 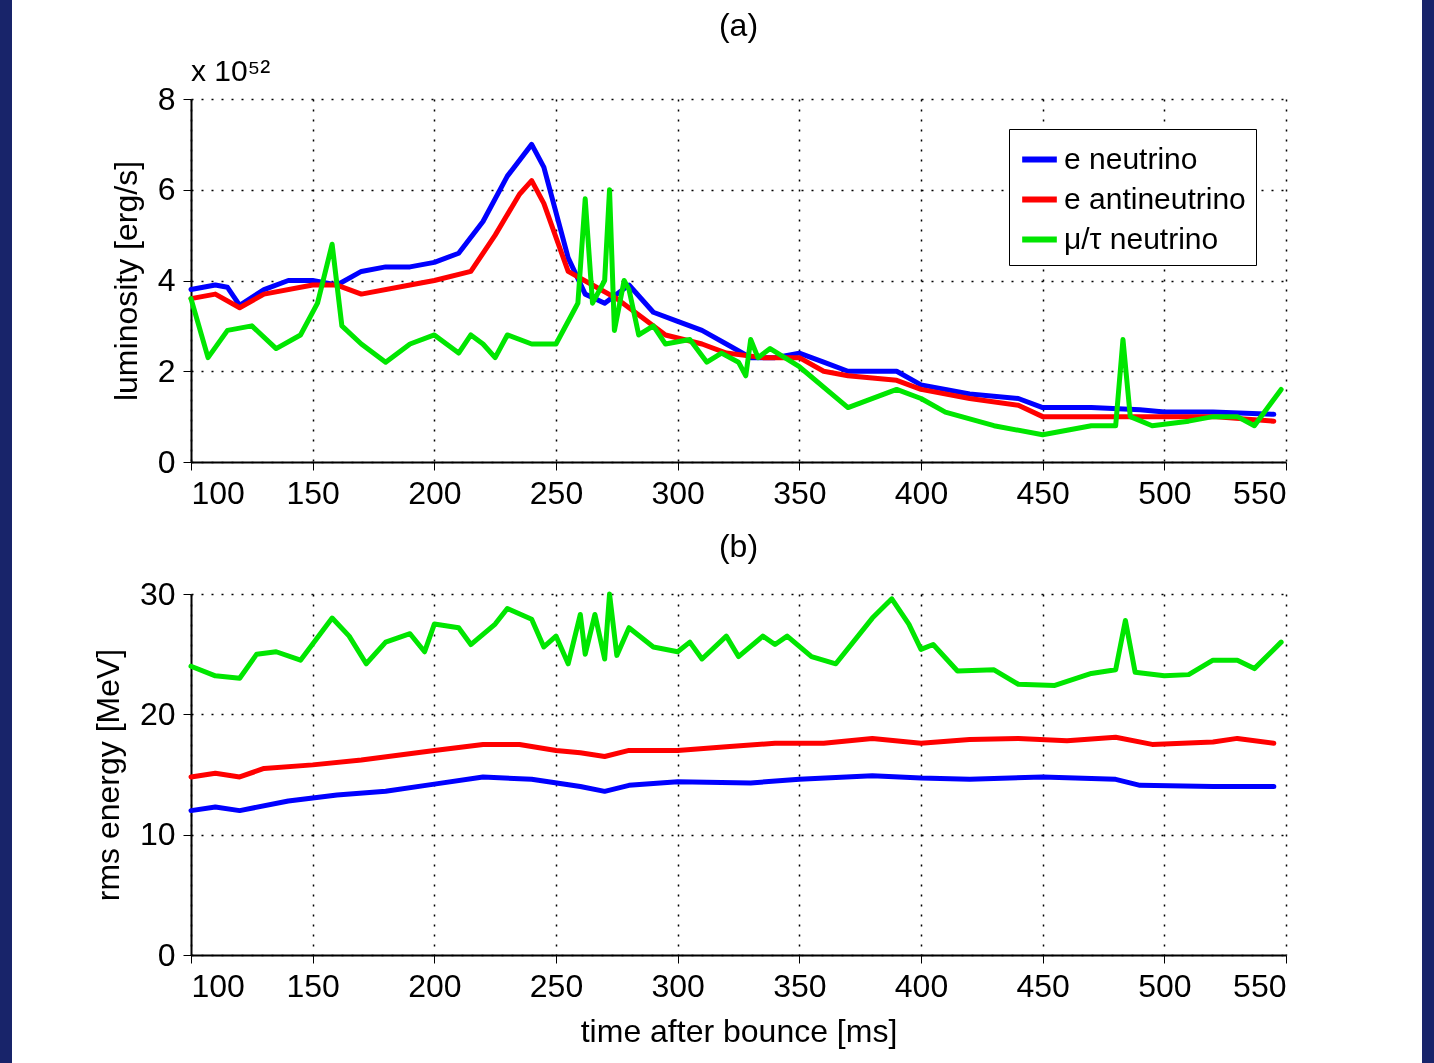 What do you see at coordinates (738, 546) in the screenshot?
I see `chart-title: (b)` at bounding box center [738, 546].